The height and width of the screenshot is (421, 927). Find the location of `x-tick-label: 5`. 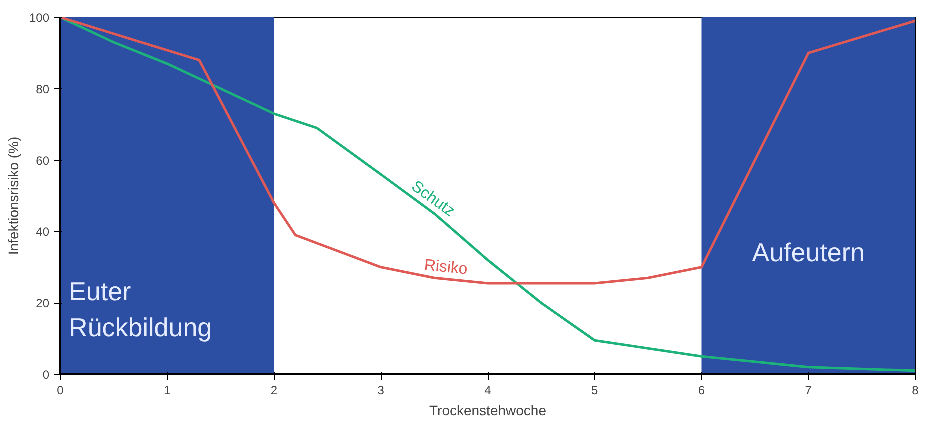

x-tick-label: 5 is located at coordinates (595, 391).